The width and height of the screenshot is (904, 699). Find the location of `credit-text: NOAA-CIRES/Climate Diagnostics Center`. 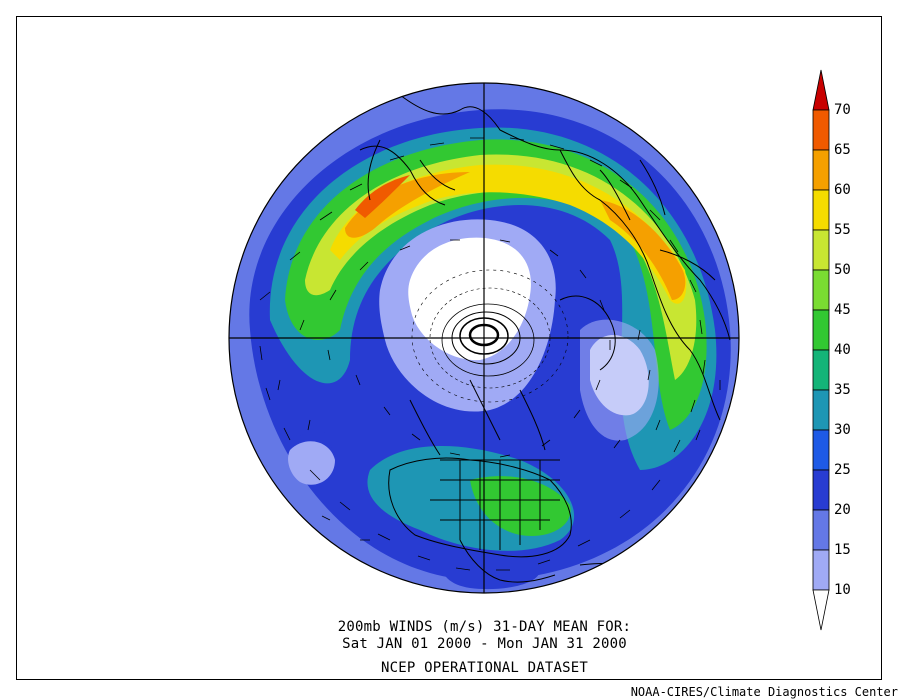

credit-text: NOAA-CIRES/Climate Diagnostics Center is located at coordinates (764, 692).